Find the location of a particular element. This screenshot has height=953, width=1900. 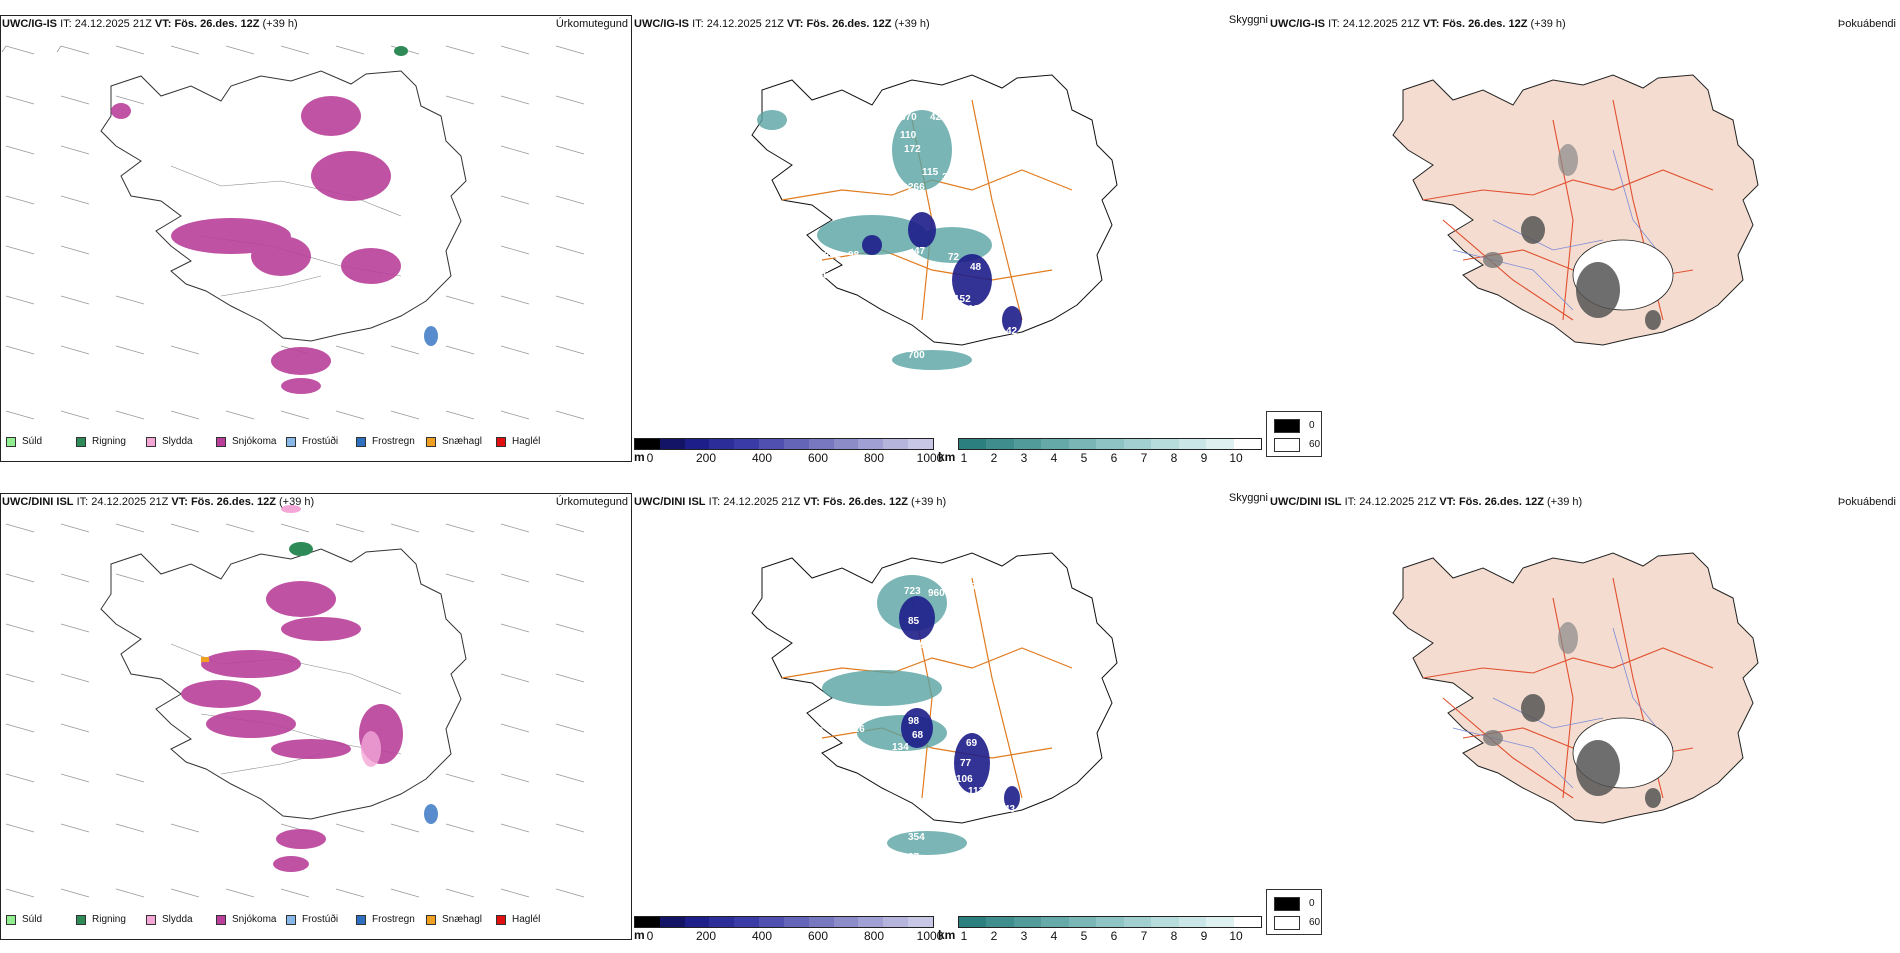

value-label: 77 is located at coordinates (966, 763).